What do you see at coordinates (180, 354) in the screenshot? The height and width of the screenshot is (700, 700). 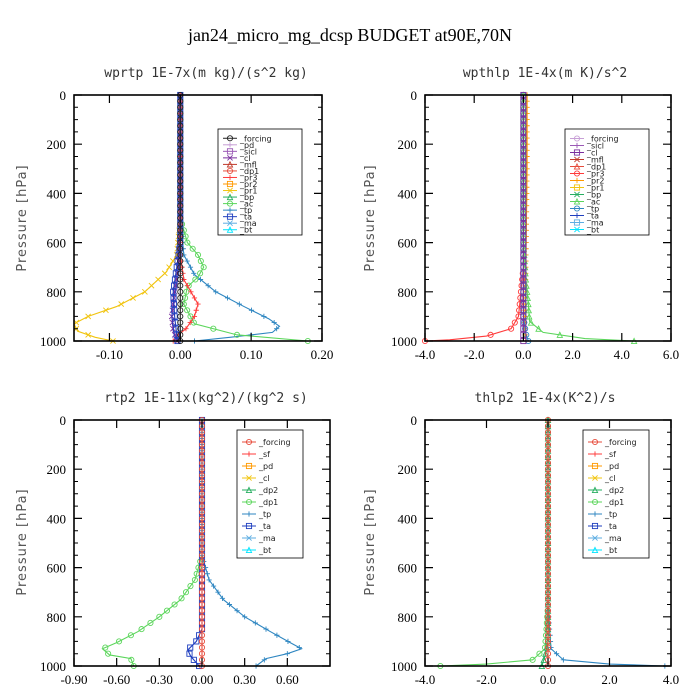 I see `x-tick-label: 0.00` at bounding box center [180, 354].